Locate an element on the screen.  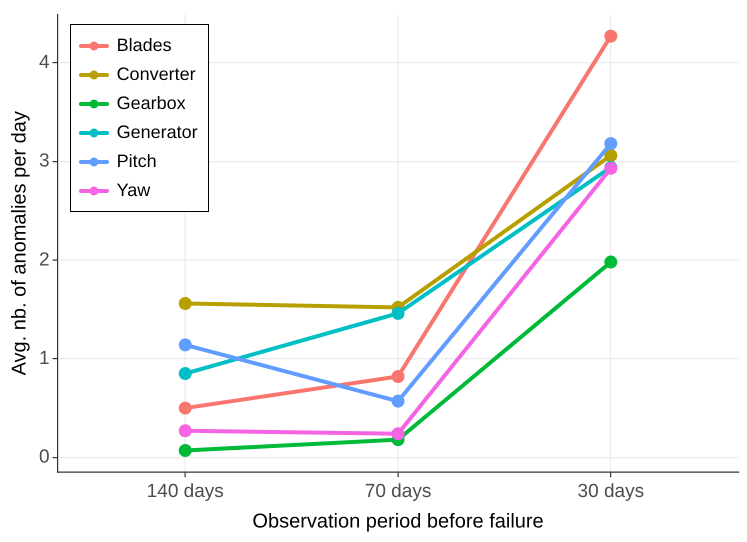
legend-label: Converter is located at coordinates (156, 75).